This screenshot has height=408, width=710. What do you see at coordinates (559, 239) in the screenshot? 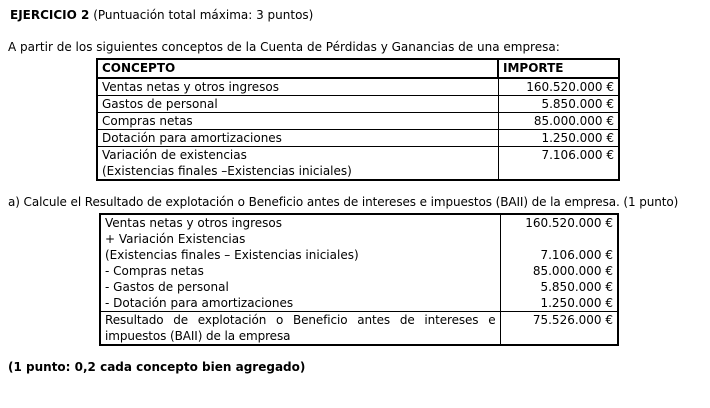
I see `calc-amount` at bounding box center [559, 239].